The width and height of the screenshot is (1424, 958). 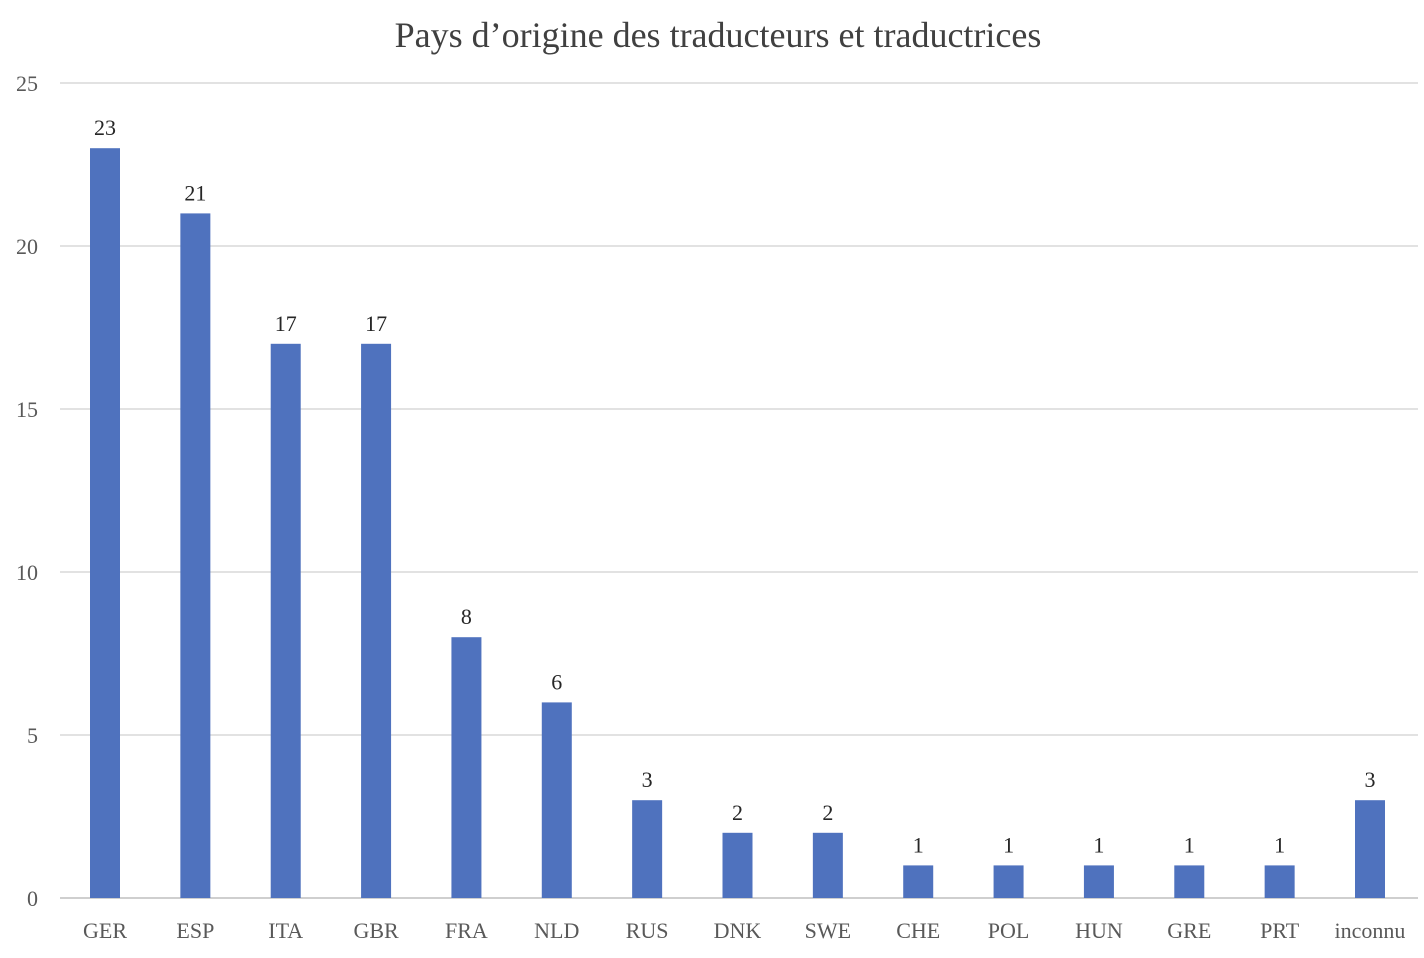 I want to click on bar-inconnu, so click(x=1370, y=849).